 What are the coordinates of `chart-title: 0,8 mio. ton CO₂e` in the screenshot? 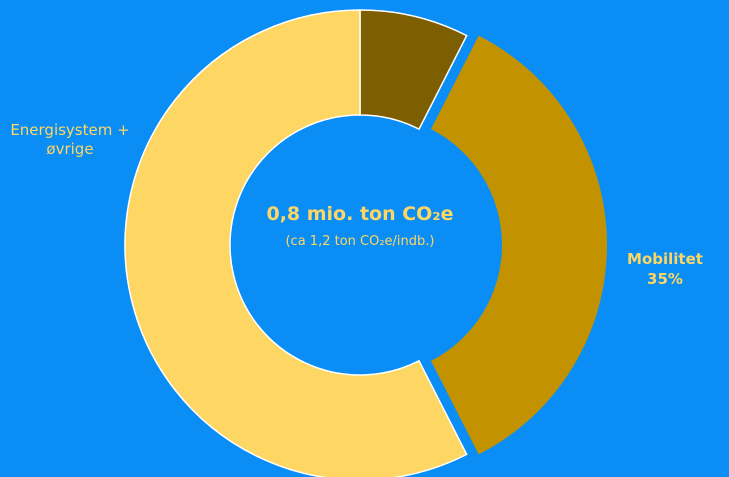 It's located at (360, 214).